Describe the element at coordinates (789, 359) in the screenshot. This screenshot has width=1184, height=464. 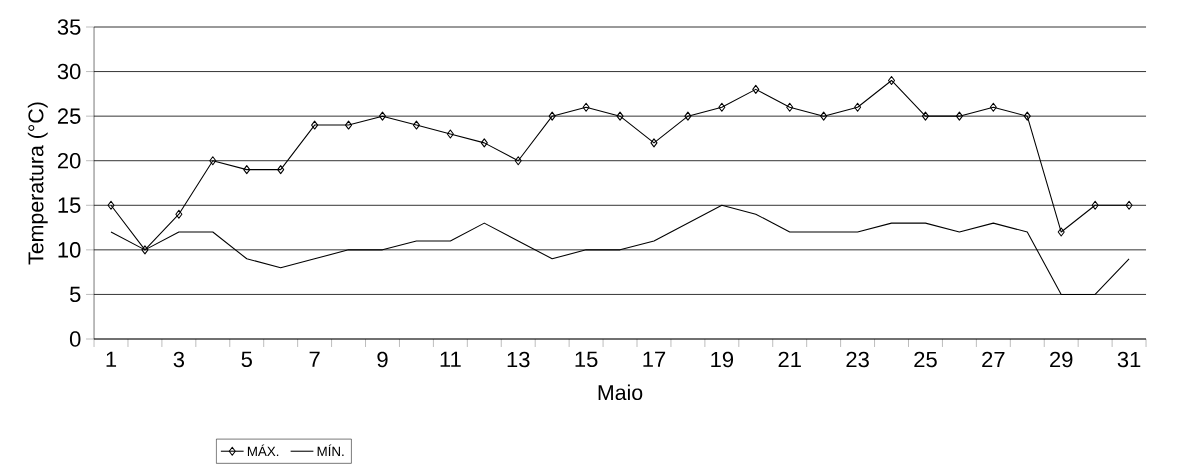
I see `x-tick-label: 21` at that location.